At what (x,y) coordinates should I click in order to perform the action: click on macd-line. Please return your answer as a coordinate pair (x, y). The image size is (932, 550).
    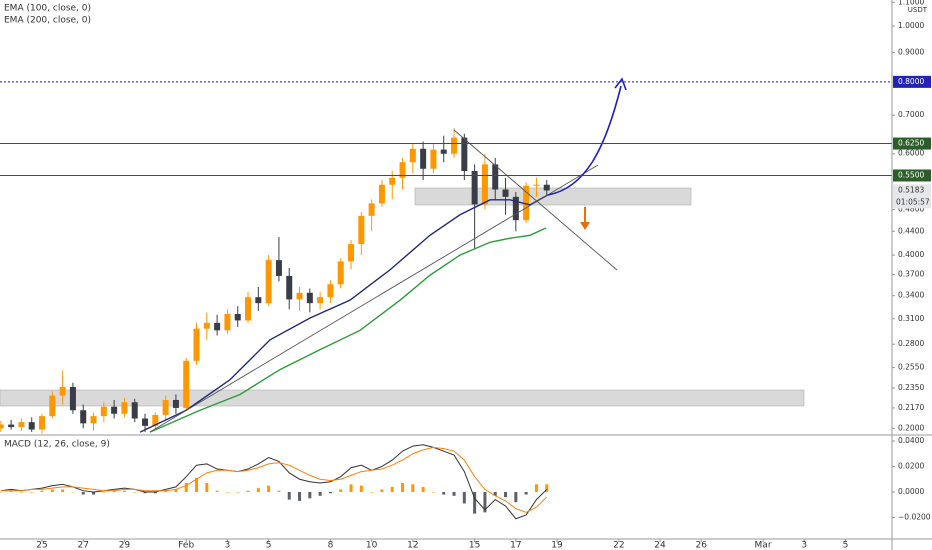
    Looking at the image, I should click on (274, 482).